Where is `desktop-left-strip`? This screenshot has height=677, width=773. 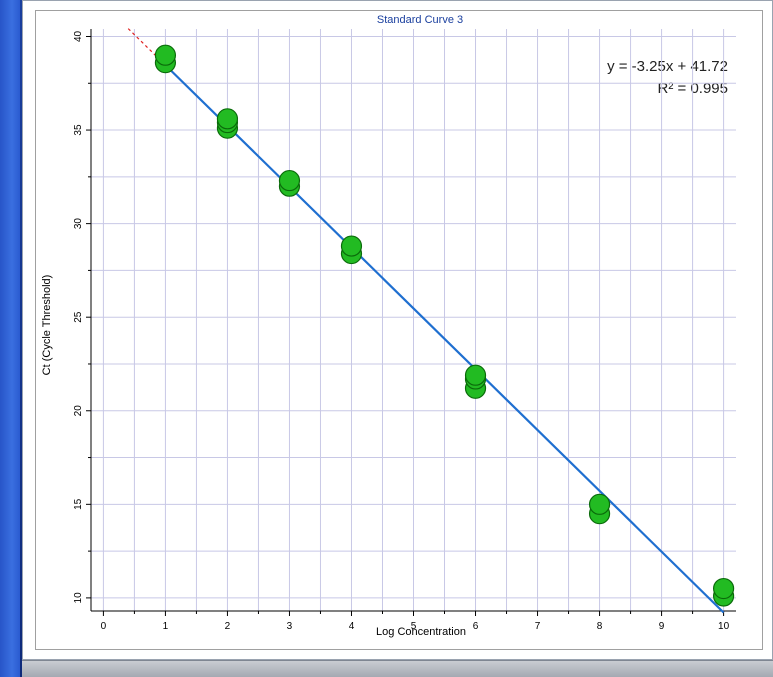 desktop-left-strip is located at coordinates (10, 338).